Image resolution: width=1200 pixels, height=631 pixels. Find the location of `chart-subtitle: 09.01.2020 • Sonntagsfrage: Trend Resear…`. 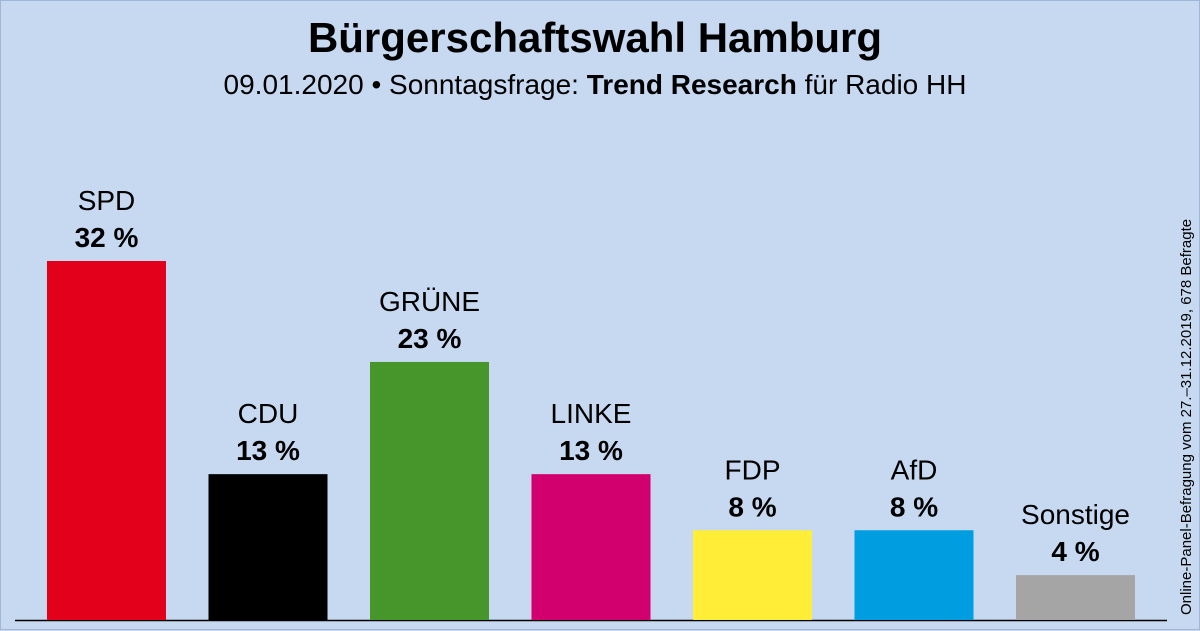

chart-subtitle: 09.01.2020 • Sonntagsfrage: Trend Resear… is located at coordinates (595, 85).